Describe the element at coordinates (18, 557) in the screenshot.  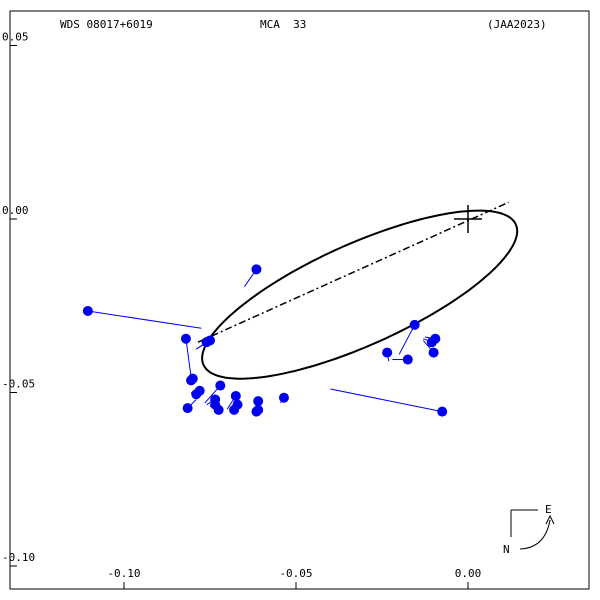
I see `y-tick-label-3: -0.10` at that location.